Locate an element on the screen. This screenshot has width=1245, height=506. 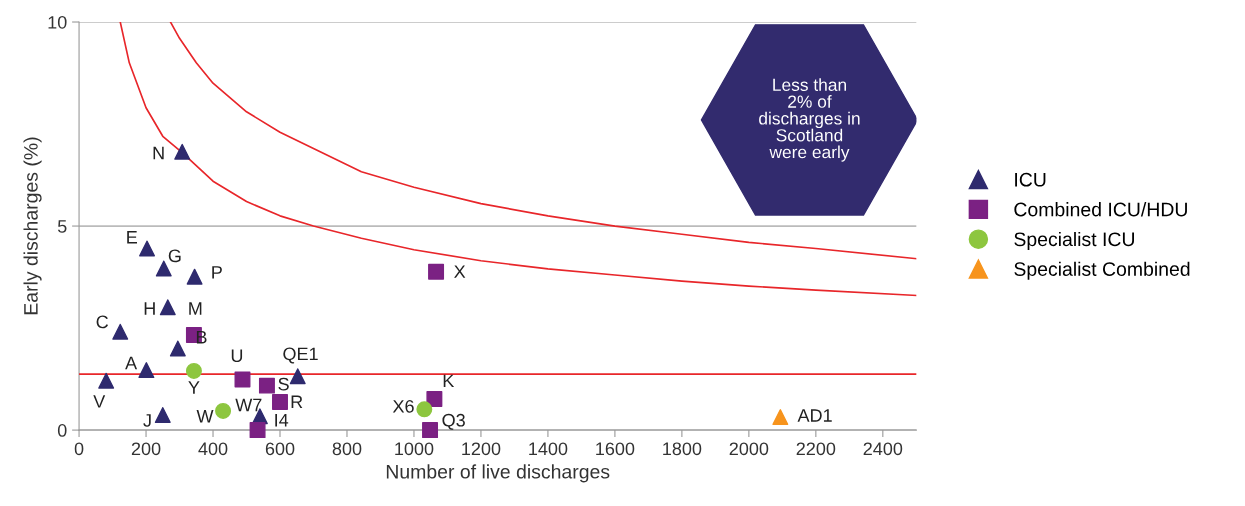
x-tick-label: 0 is located at coordinates (79, 449).